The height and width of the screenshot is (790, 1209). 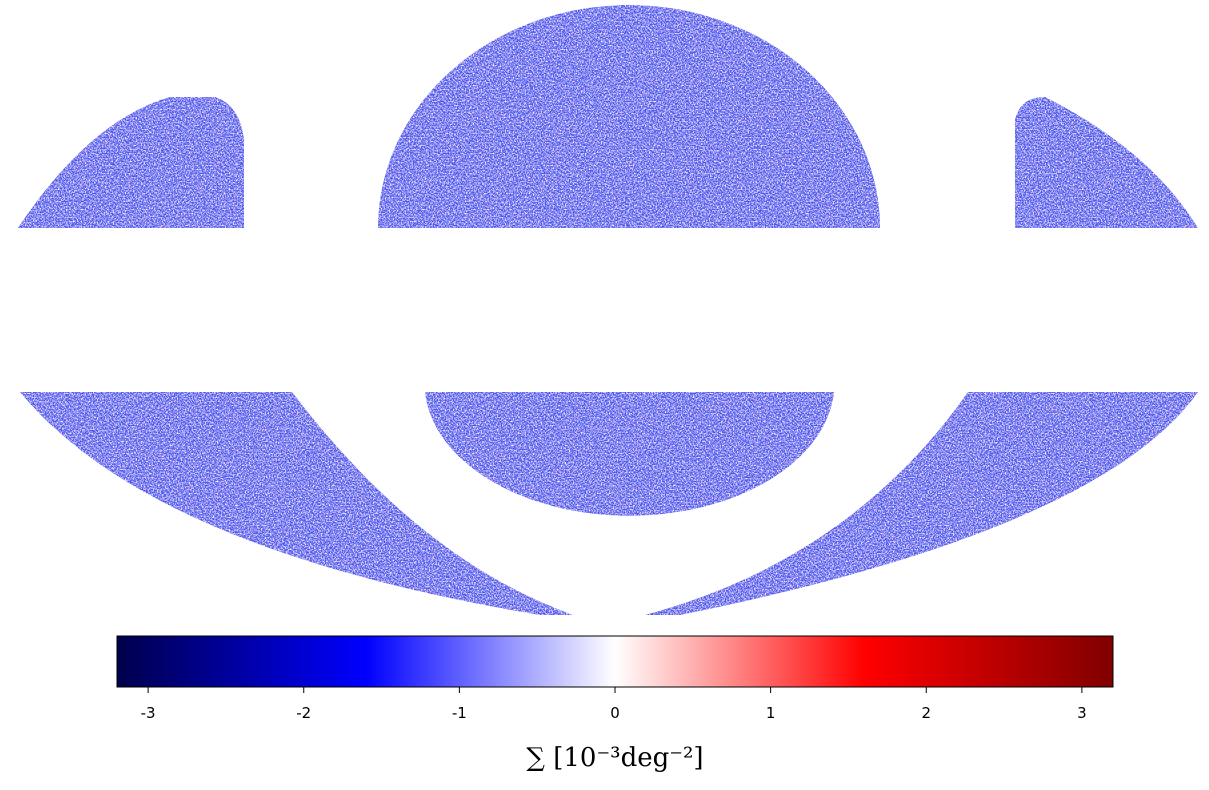 What do you see at coordinates (926, 713) in the screenshot?
I see `tick-label: 2` at bounding box center [926, 713].